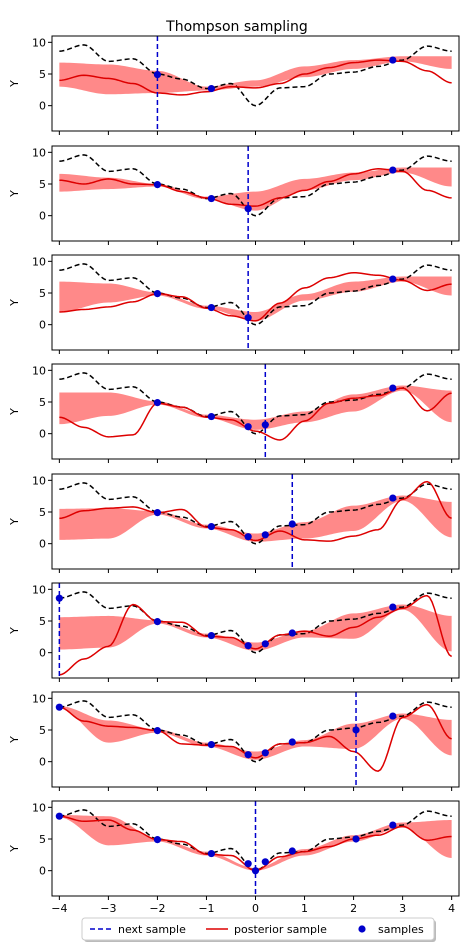 Image resolution: width=474 pixels, height=948 pixels. I want to click on panel-7: 0 5 10 Y, so click(234, 741).